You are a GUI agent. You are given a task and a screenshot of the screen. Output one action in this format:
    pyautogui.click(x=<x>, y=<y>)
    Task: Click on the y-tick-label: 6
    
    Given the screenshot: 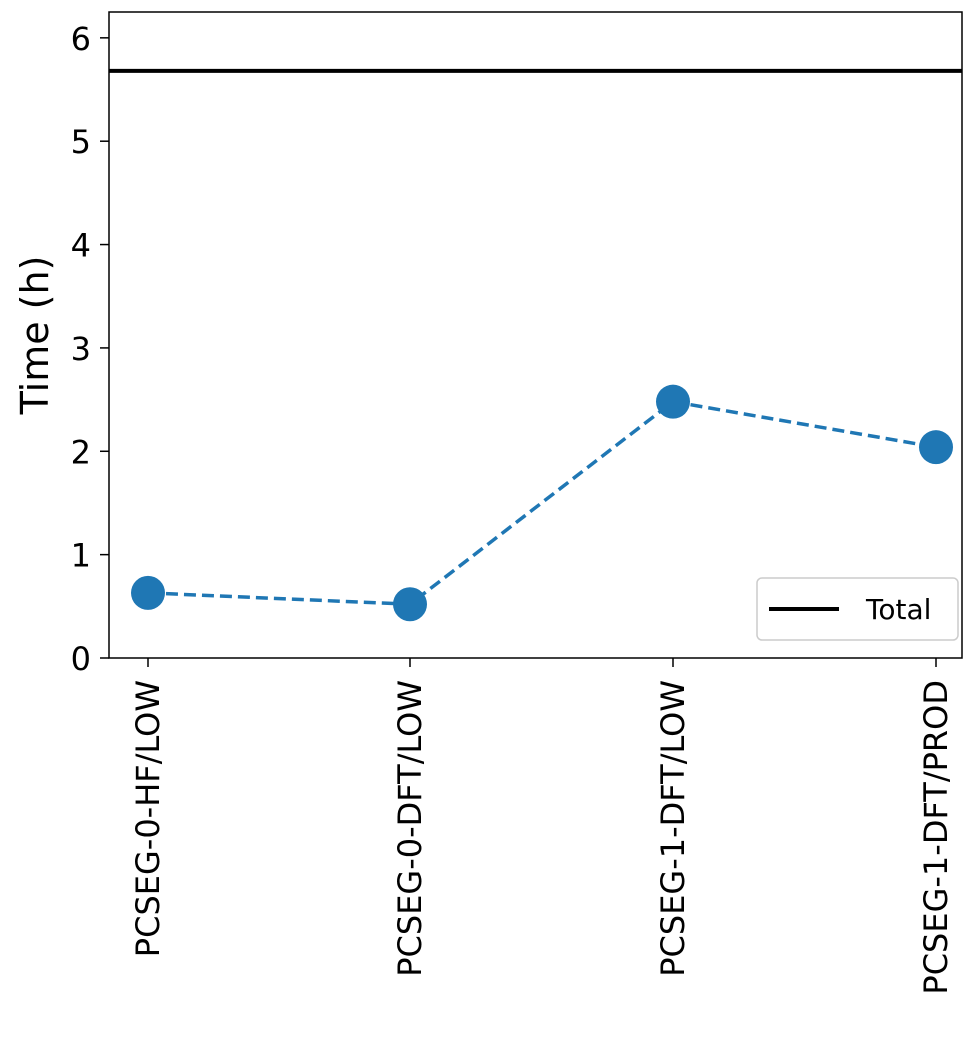 What is the action you would take?
    pyautogui.click(x=81, y=39)
    